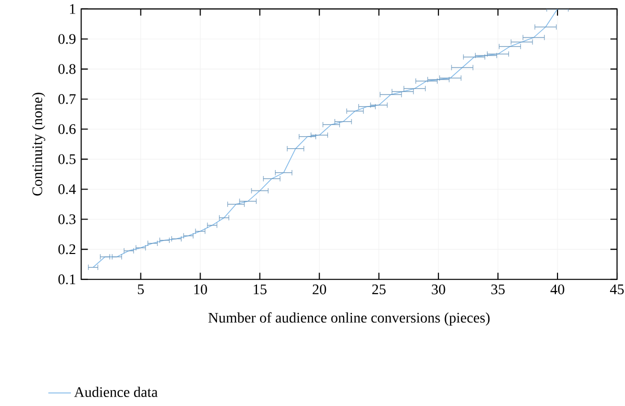 The height and width of the screenshot is (406, 625). Describe the element at coordinates (617, 289) in the screenshot. I see `x-tick-label: 45` at that location.